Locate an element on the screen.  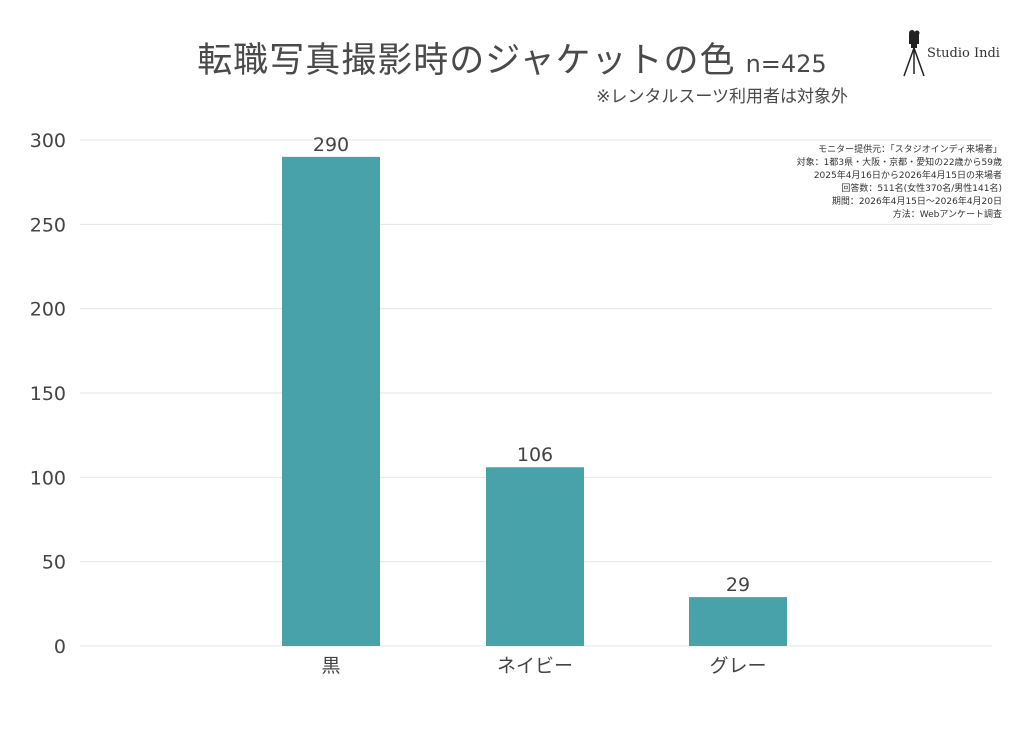
brand-logo: Studio Indi is located at coordinates (955, 54).